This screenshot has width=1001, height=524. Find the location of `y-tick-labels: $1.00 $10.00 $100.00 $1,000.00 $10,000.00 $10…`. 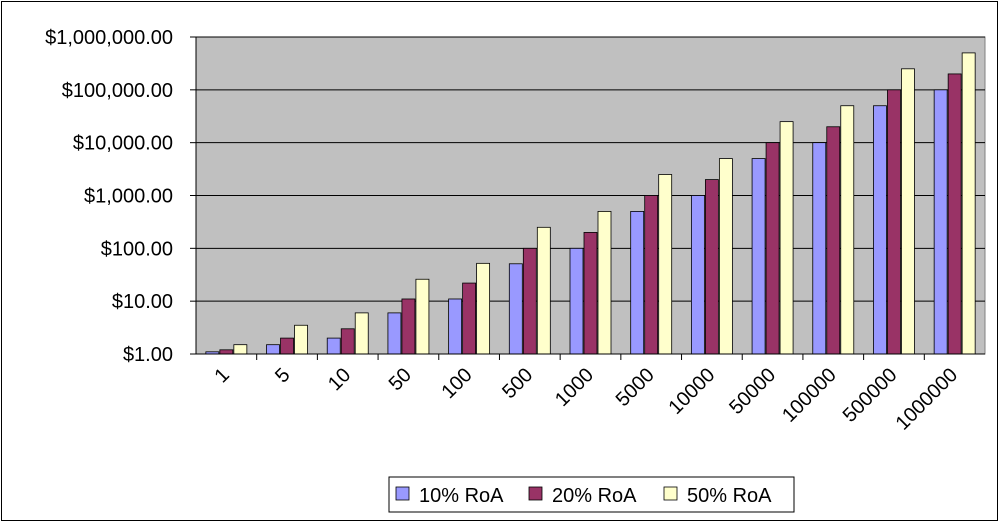

y-tick-labels: $1.00 $10.00 $100.00 $1,000.00 $10,000.00 $10… is located at coordinates (120, 196).